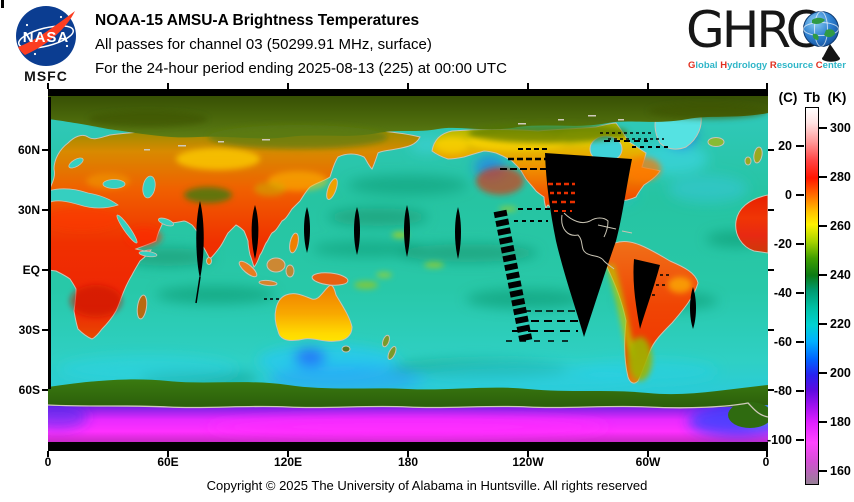 This screenshot has width=854, height=502. I want to click on colorbar-label-cm100: -100, so click(779, 440).